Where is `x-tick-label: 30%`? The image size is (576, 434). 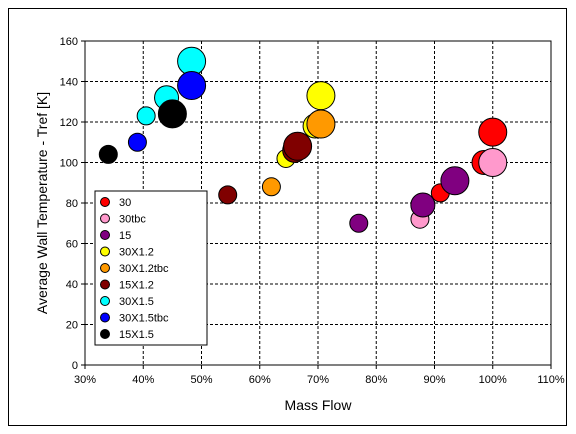 x-tick-label: 30% is located at coordinates (85, 380).